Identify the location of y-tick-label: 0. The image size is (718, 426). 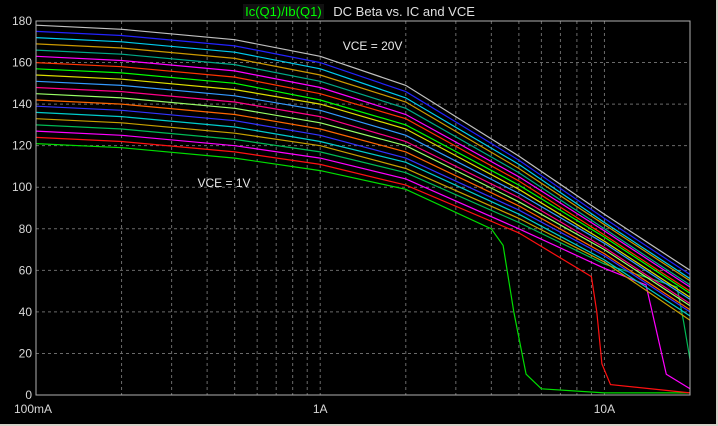
(28, 395).